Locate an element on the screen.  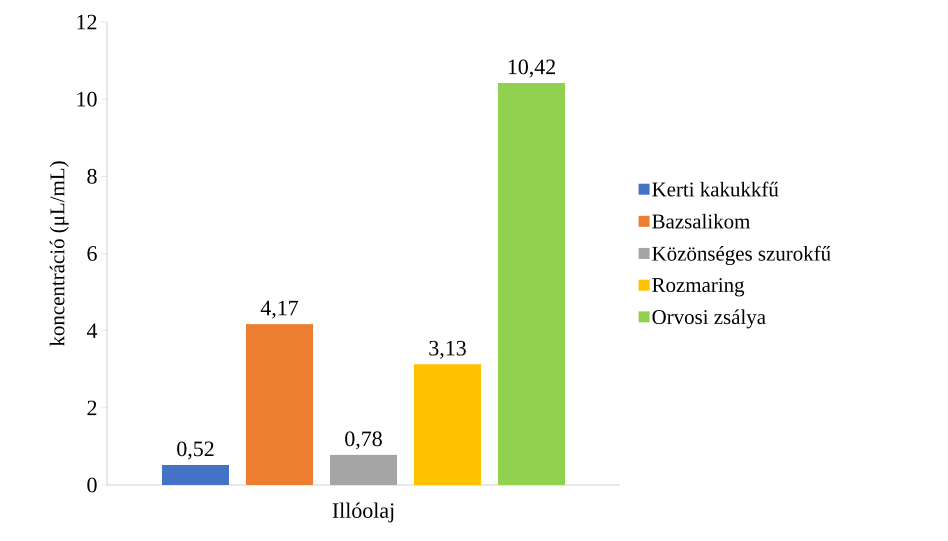
data-label: 4,17 is located at coordinates (279, 309).